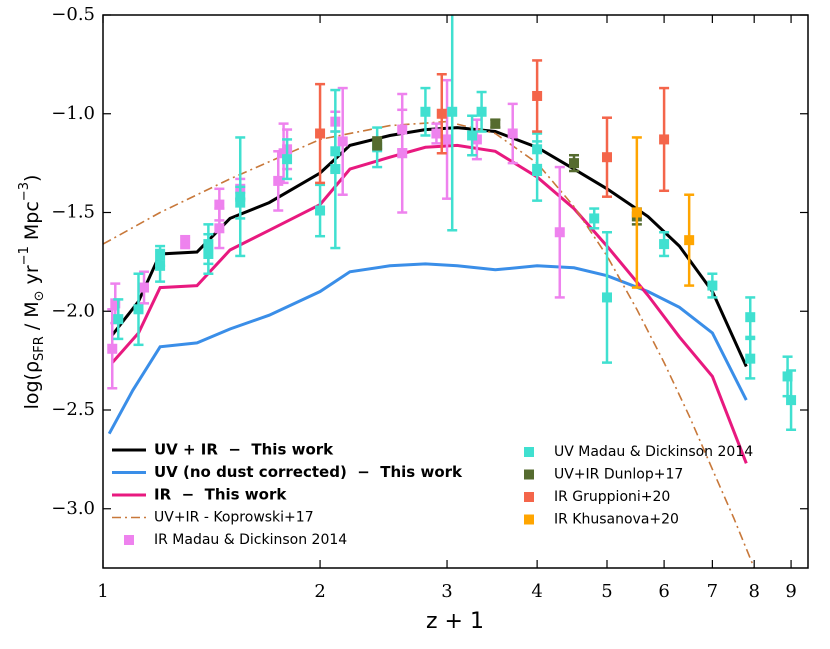 The width and height of the screenshot is (830, 649). What do you see at coordinates (244, 450) in the screenshot?
I see `legend-label: UV + IR − This work` at bounding box center [244, 450].